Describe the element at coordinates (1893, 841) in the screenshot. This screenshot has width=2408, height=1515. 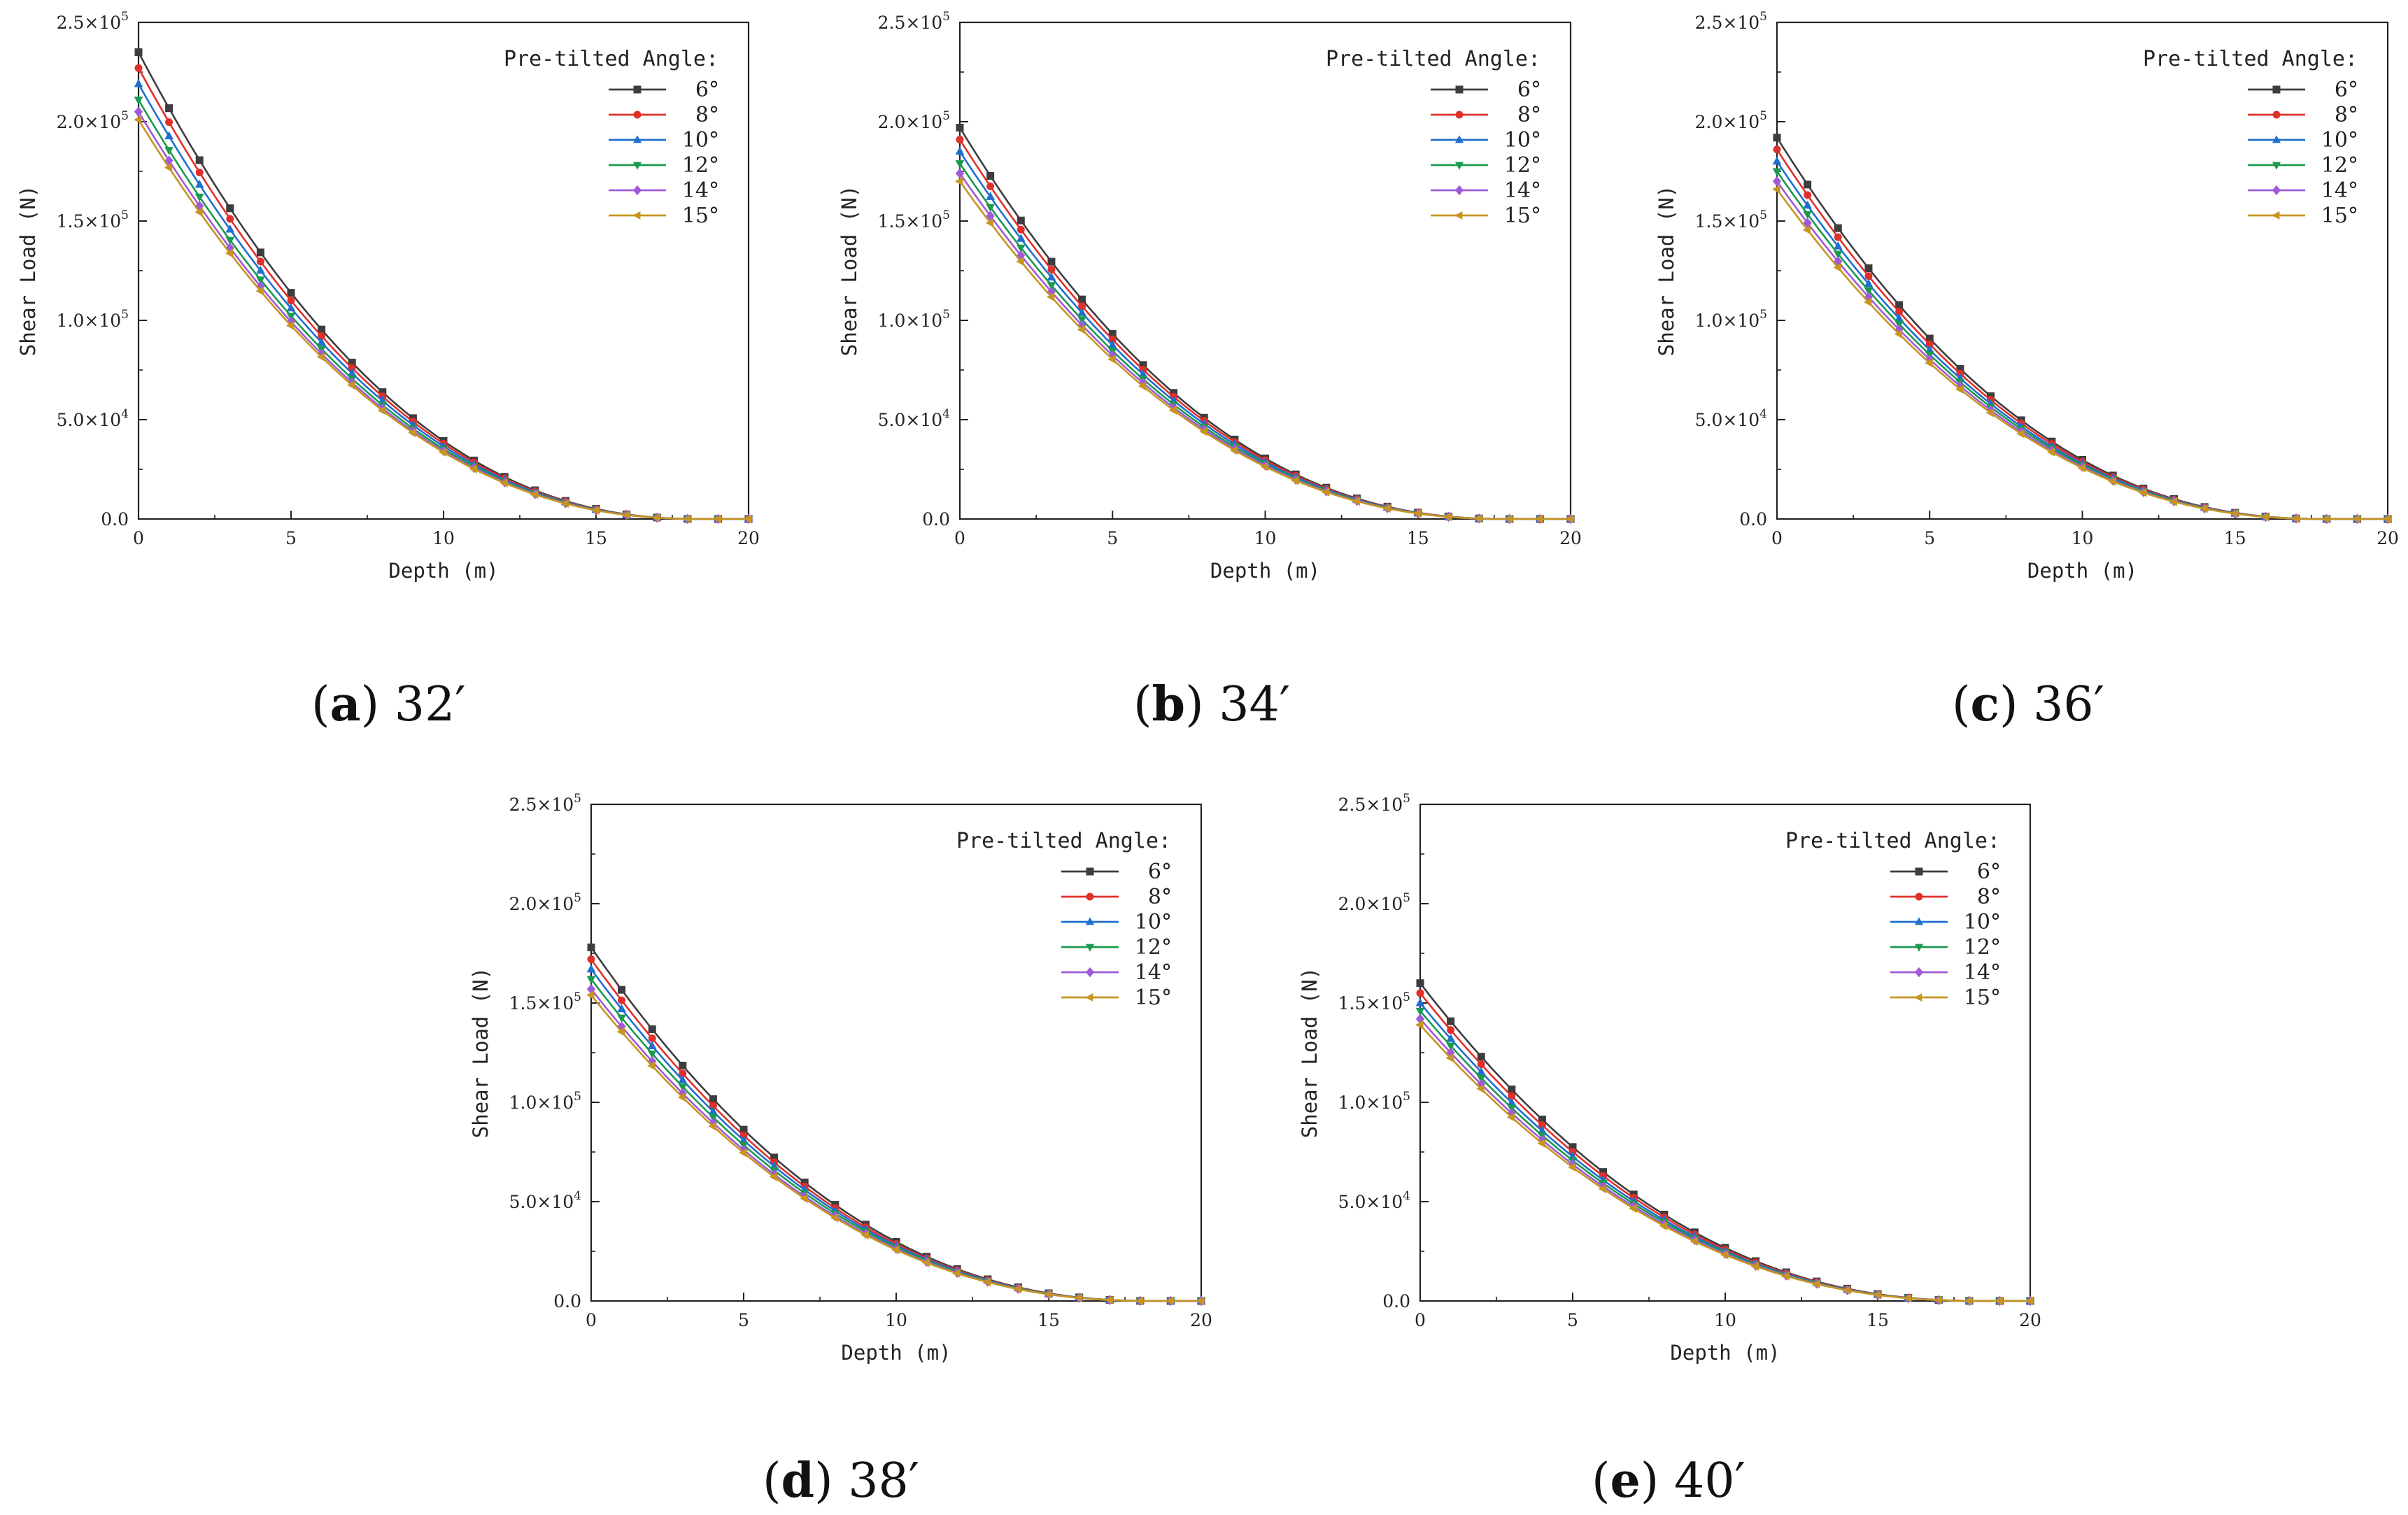
I see `legend-title: Pre-tilted Angle:` at that location.